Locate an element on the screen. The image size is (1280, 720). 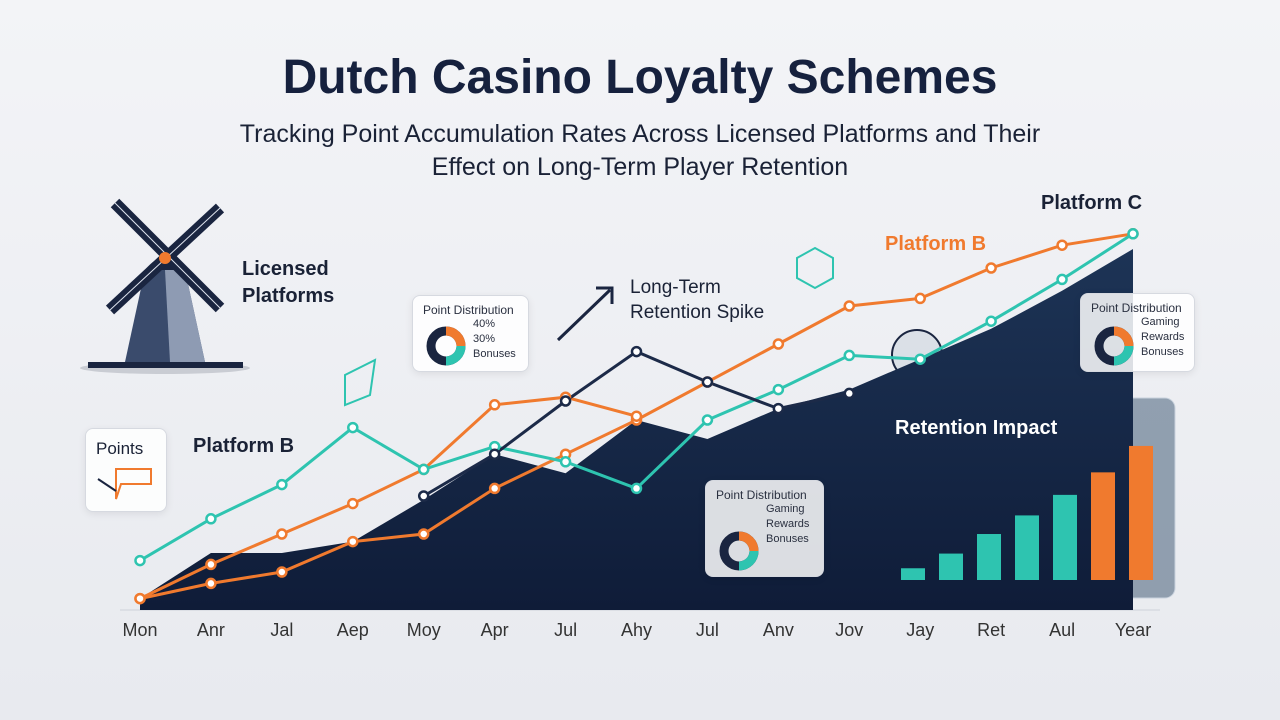
arrow is located at coordinates (584, 315).